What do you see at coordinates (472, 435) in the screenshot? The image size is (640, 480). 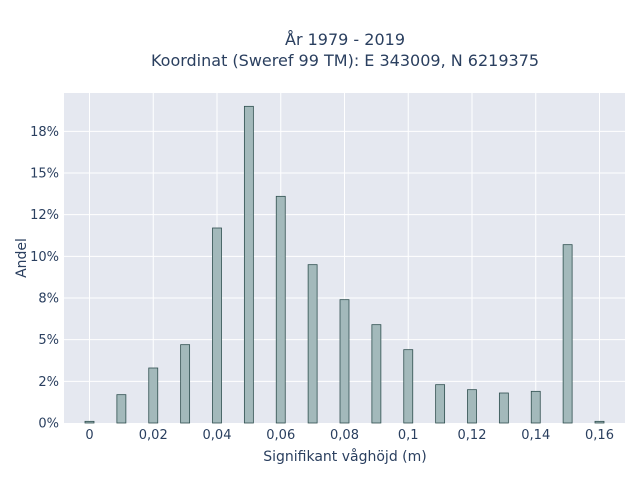 I see `x-tick-label-6: 0,12` at bounding box center [472, 435].